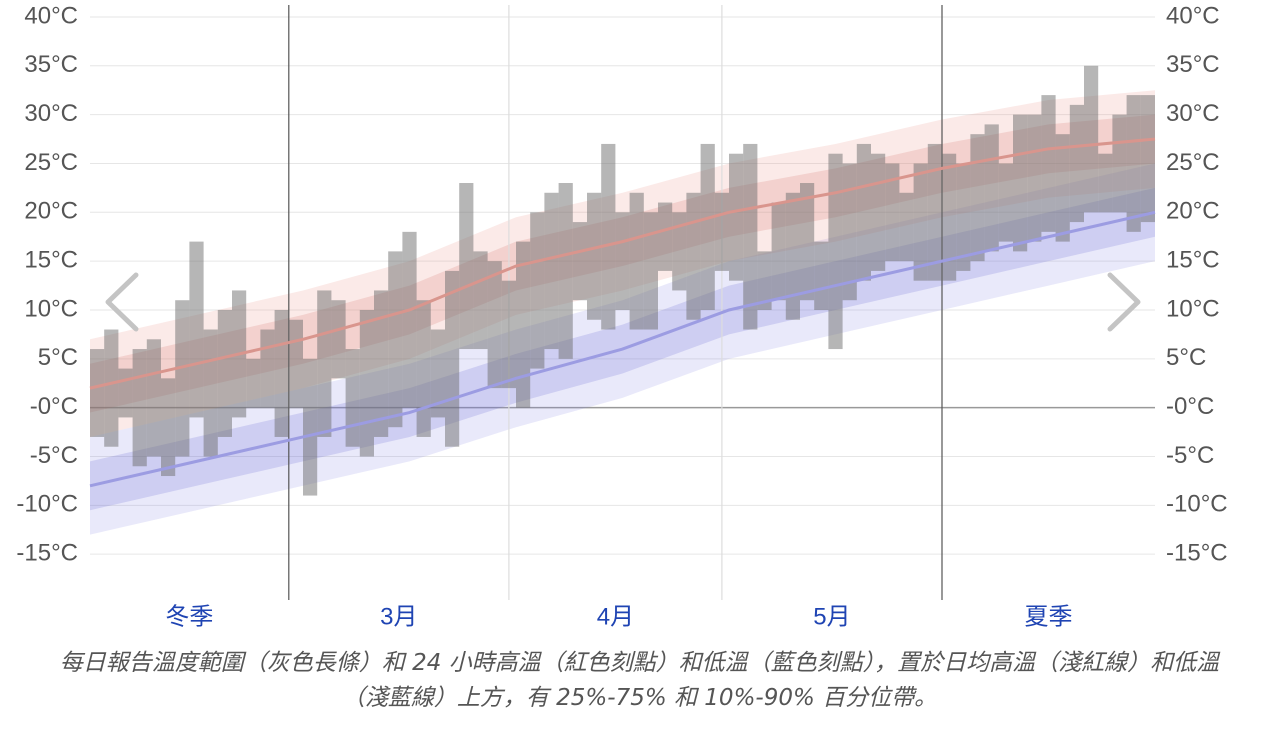  I want to click on y-tick-label: 35°C, so click(51, 64).